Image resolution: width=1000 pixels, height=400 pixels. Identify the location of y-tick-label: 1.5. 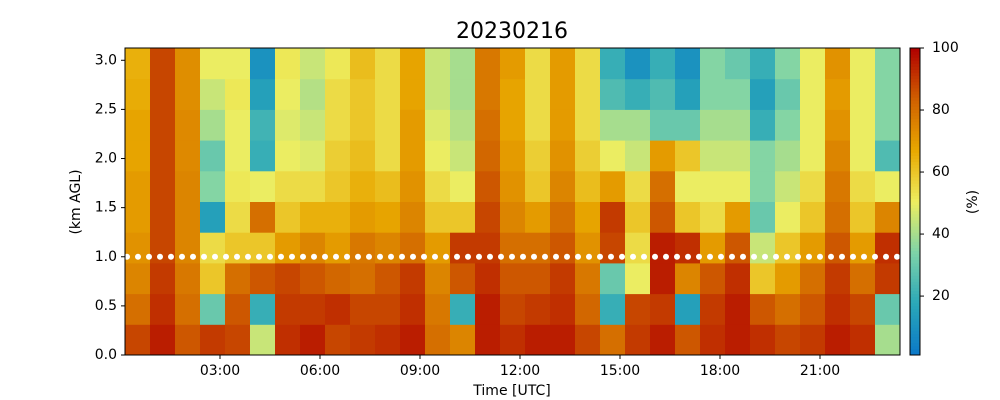
(106, 208).